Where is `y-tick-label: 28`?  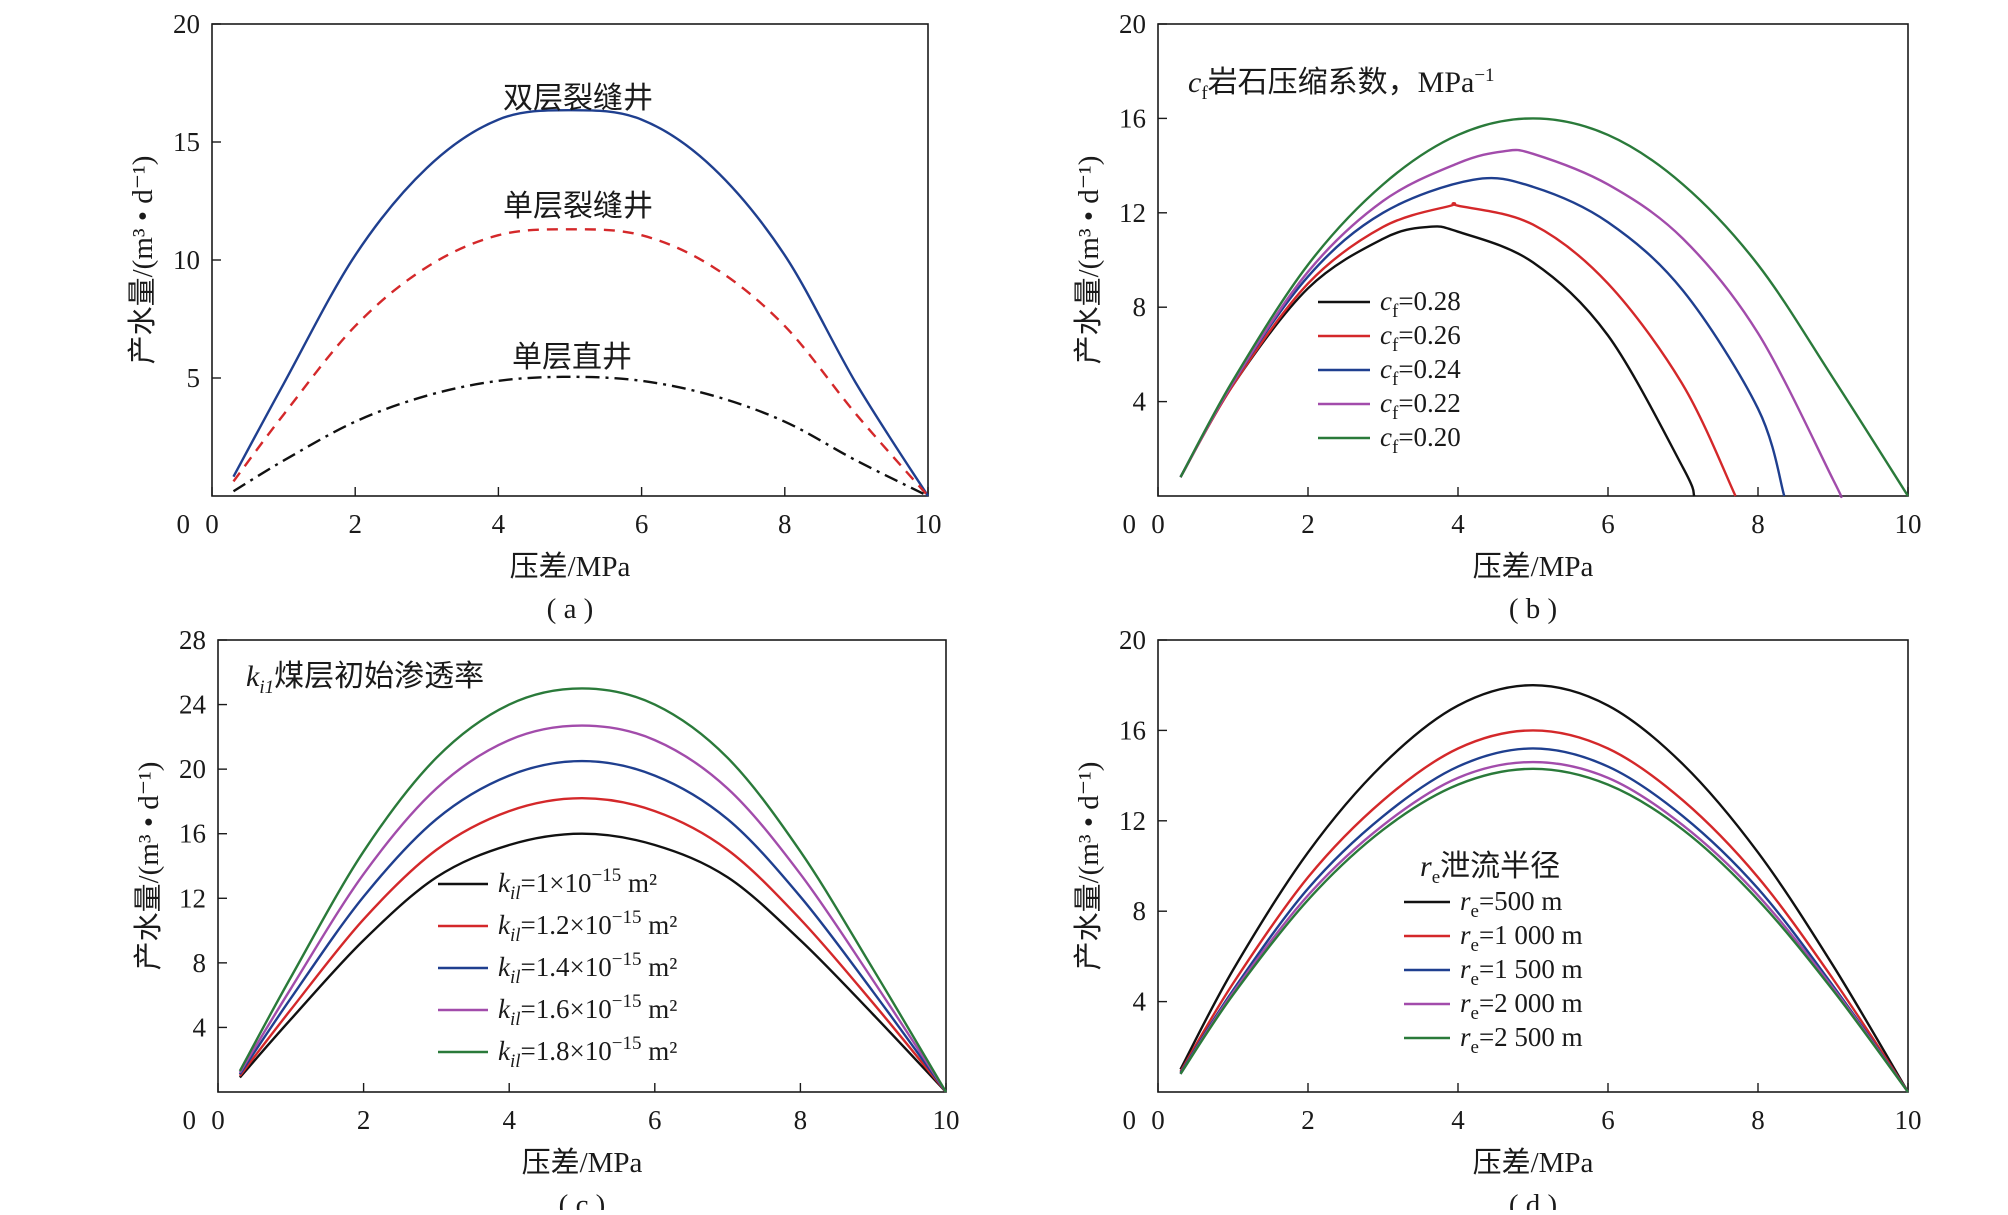 y-tick-label: 28 is located at coordinates (192, 640).